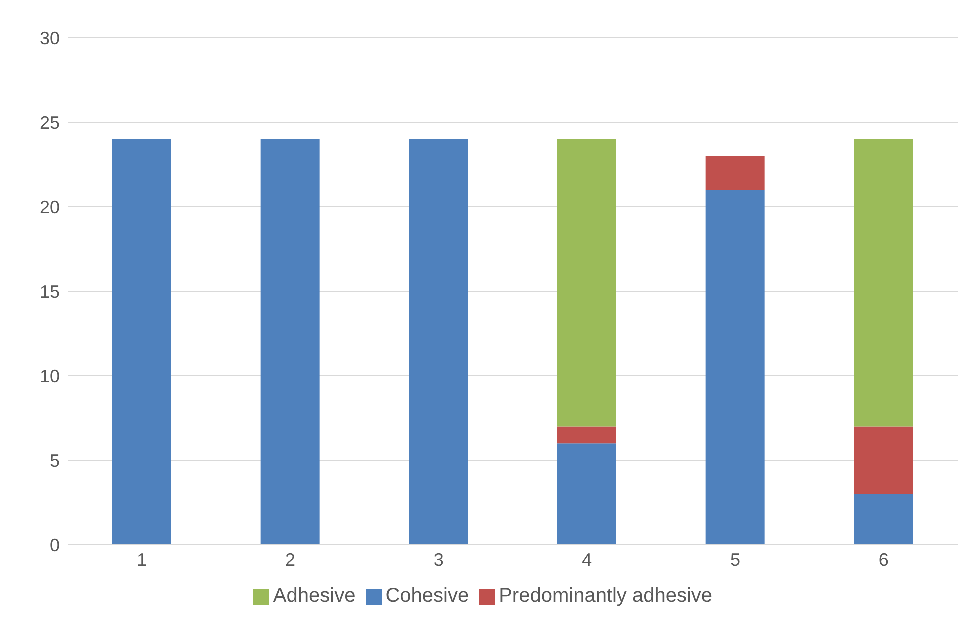 This screenshot has height=626, width=977. Describe the element at coordinates (290, 560) in the screenshot. I see `x-tick-label: 2` at that location.